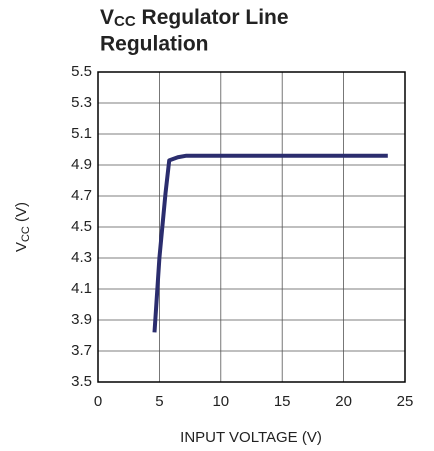  I want to click on y-tick-label: 4.7, so click(81, 195).